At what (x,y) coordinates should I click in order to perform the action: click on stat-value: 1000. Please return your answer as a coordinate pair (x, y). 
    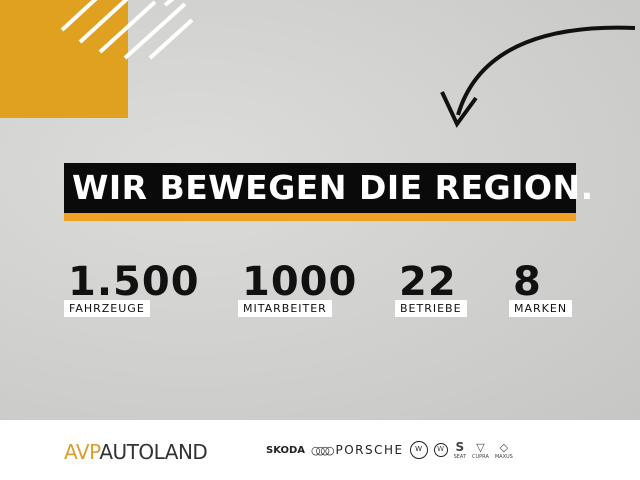
    Looking at the image, I should click on (300, 282).